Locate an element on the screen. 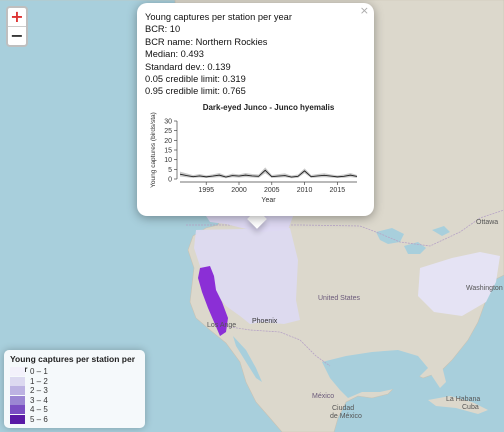 The image size is (504, 432). x-tick-label: 2005 is located at coordinates (272, 190).